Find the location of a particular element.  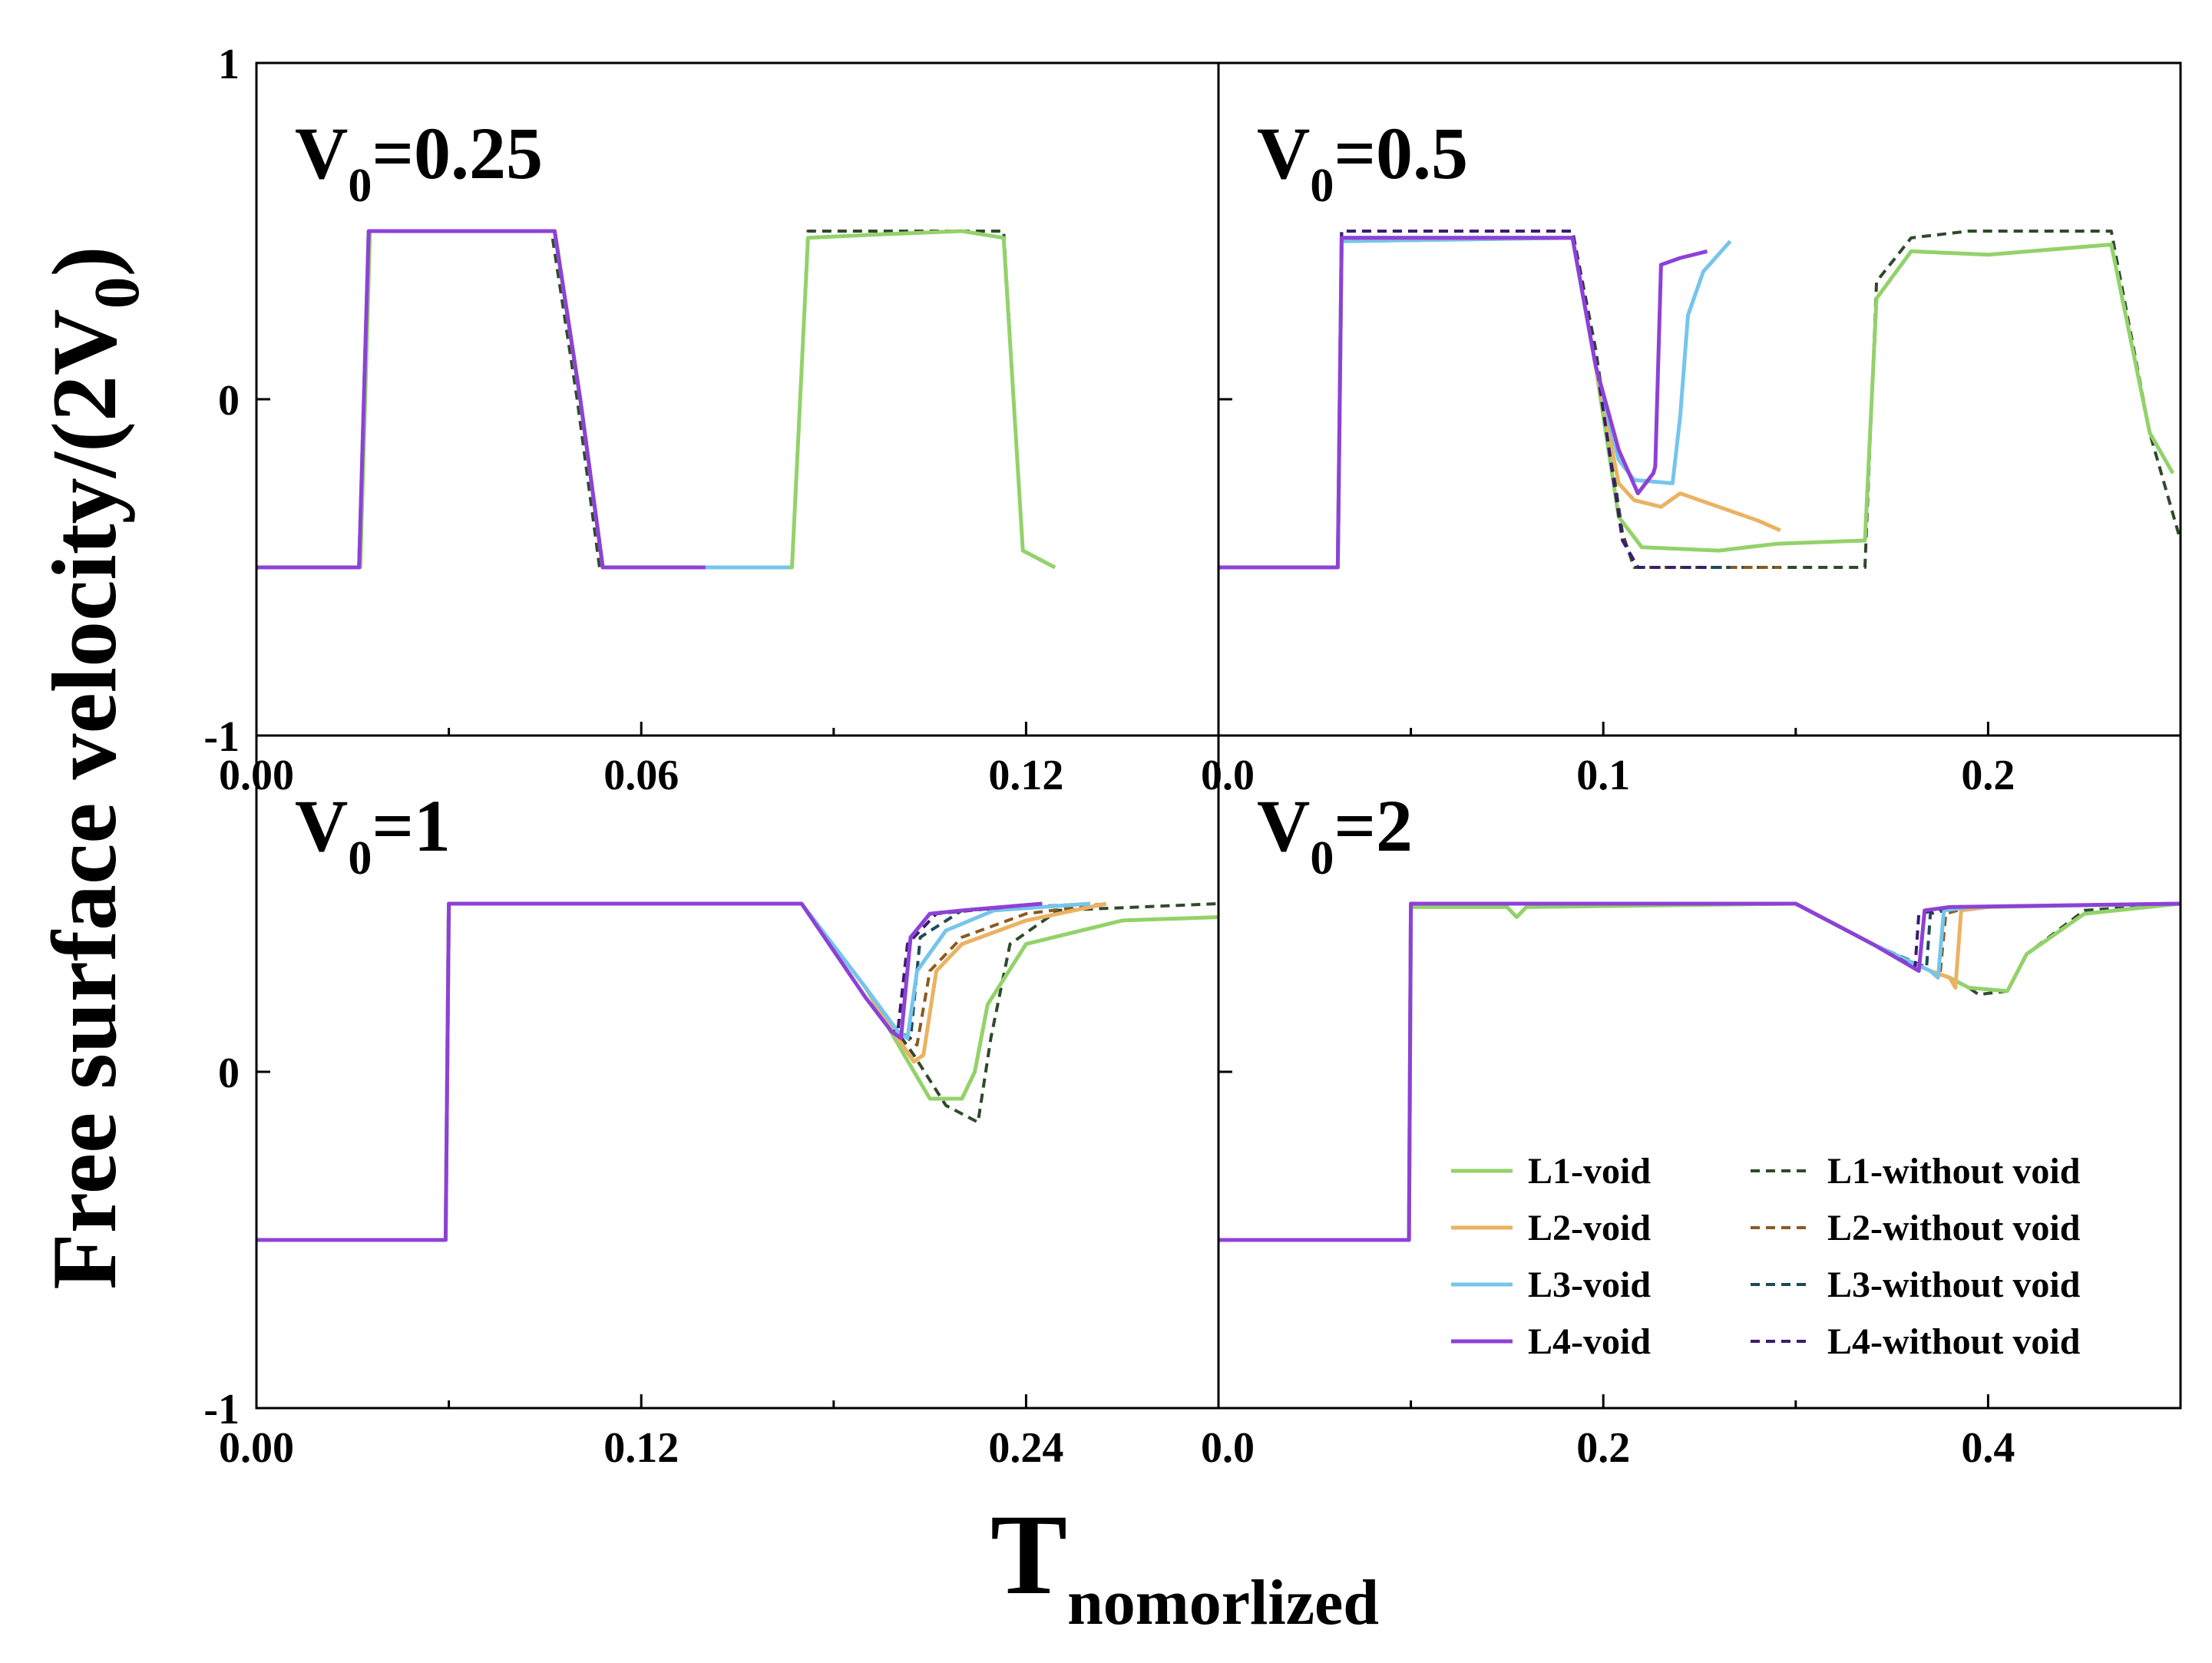

panel-title: V0=1 is located at coordinates (373, 834).